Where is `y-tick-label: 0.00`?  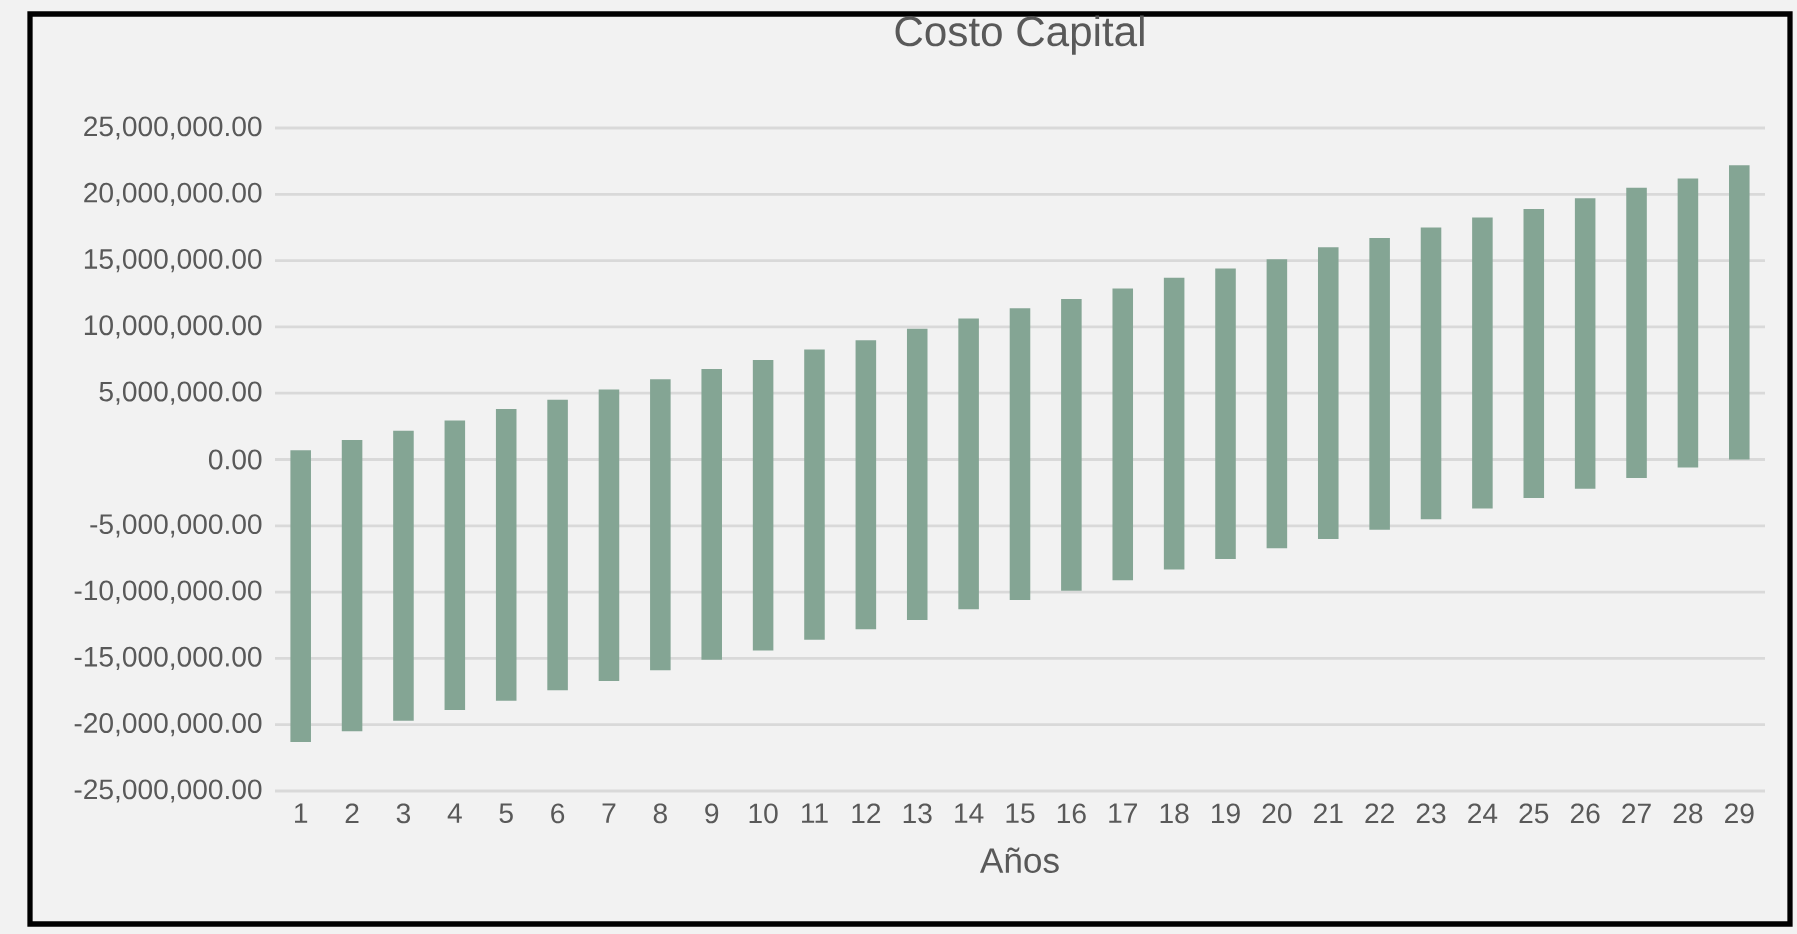
y-tick-label: 0.00 is located at coordinates (235, 459).